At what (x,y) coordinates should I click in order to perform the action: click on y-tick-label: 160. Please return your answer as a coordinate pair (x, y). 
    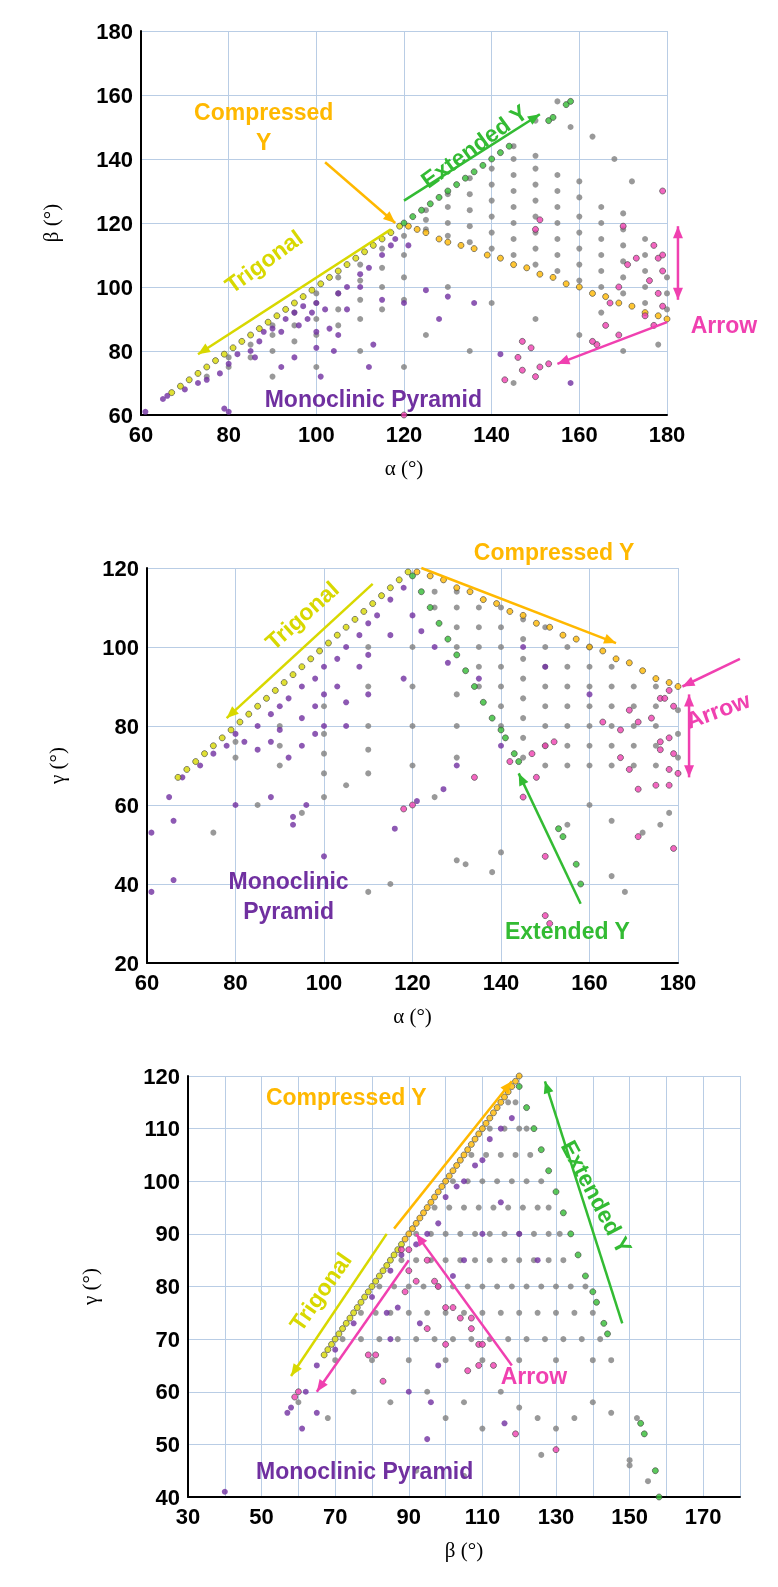
    Looking at the image, I should click on (114, 95).